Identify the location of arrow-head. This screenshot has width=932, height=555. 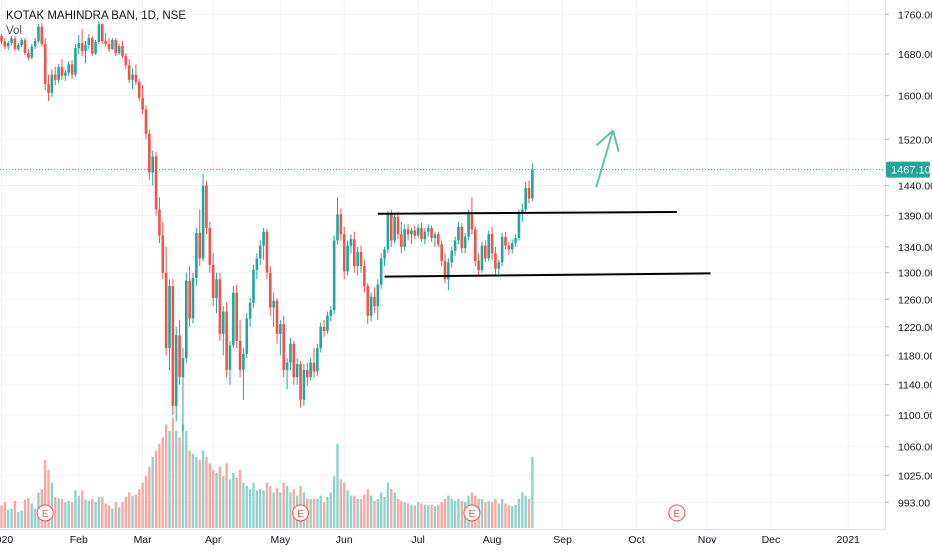
(605, 137).